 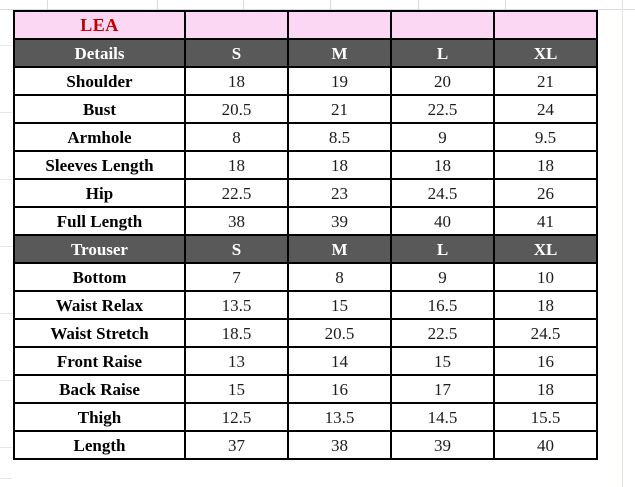 I want to click on value-cell: 20, so click(x=442, y=81).